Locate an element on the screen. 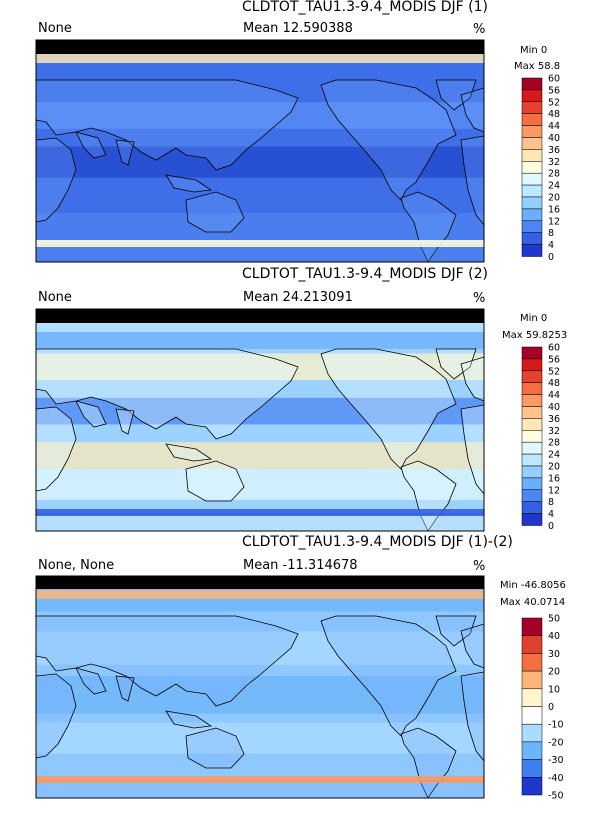 The height and width of the screenshot is (814, 606). panel1-colorbar-tick: 60 is located at coordinates (554, 79).